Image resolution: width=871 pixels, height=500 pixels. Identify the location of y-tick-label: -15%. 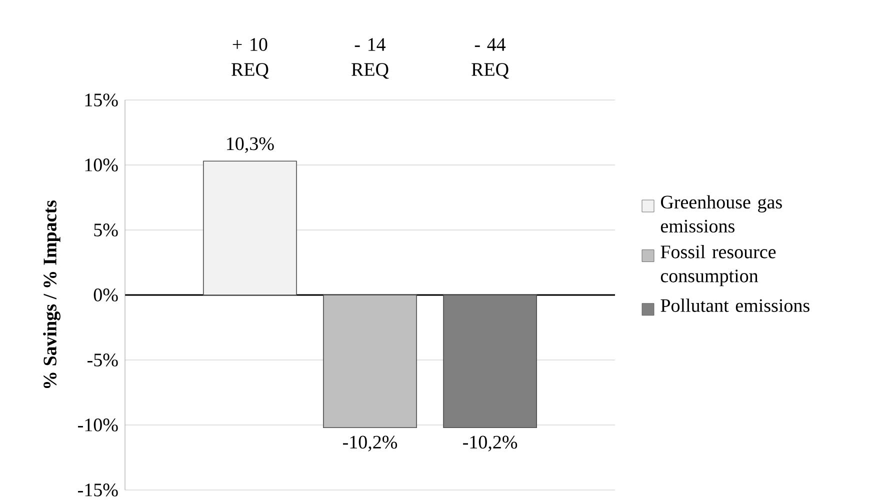
(98, 490).